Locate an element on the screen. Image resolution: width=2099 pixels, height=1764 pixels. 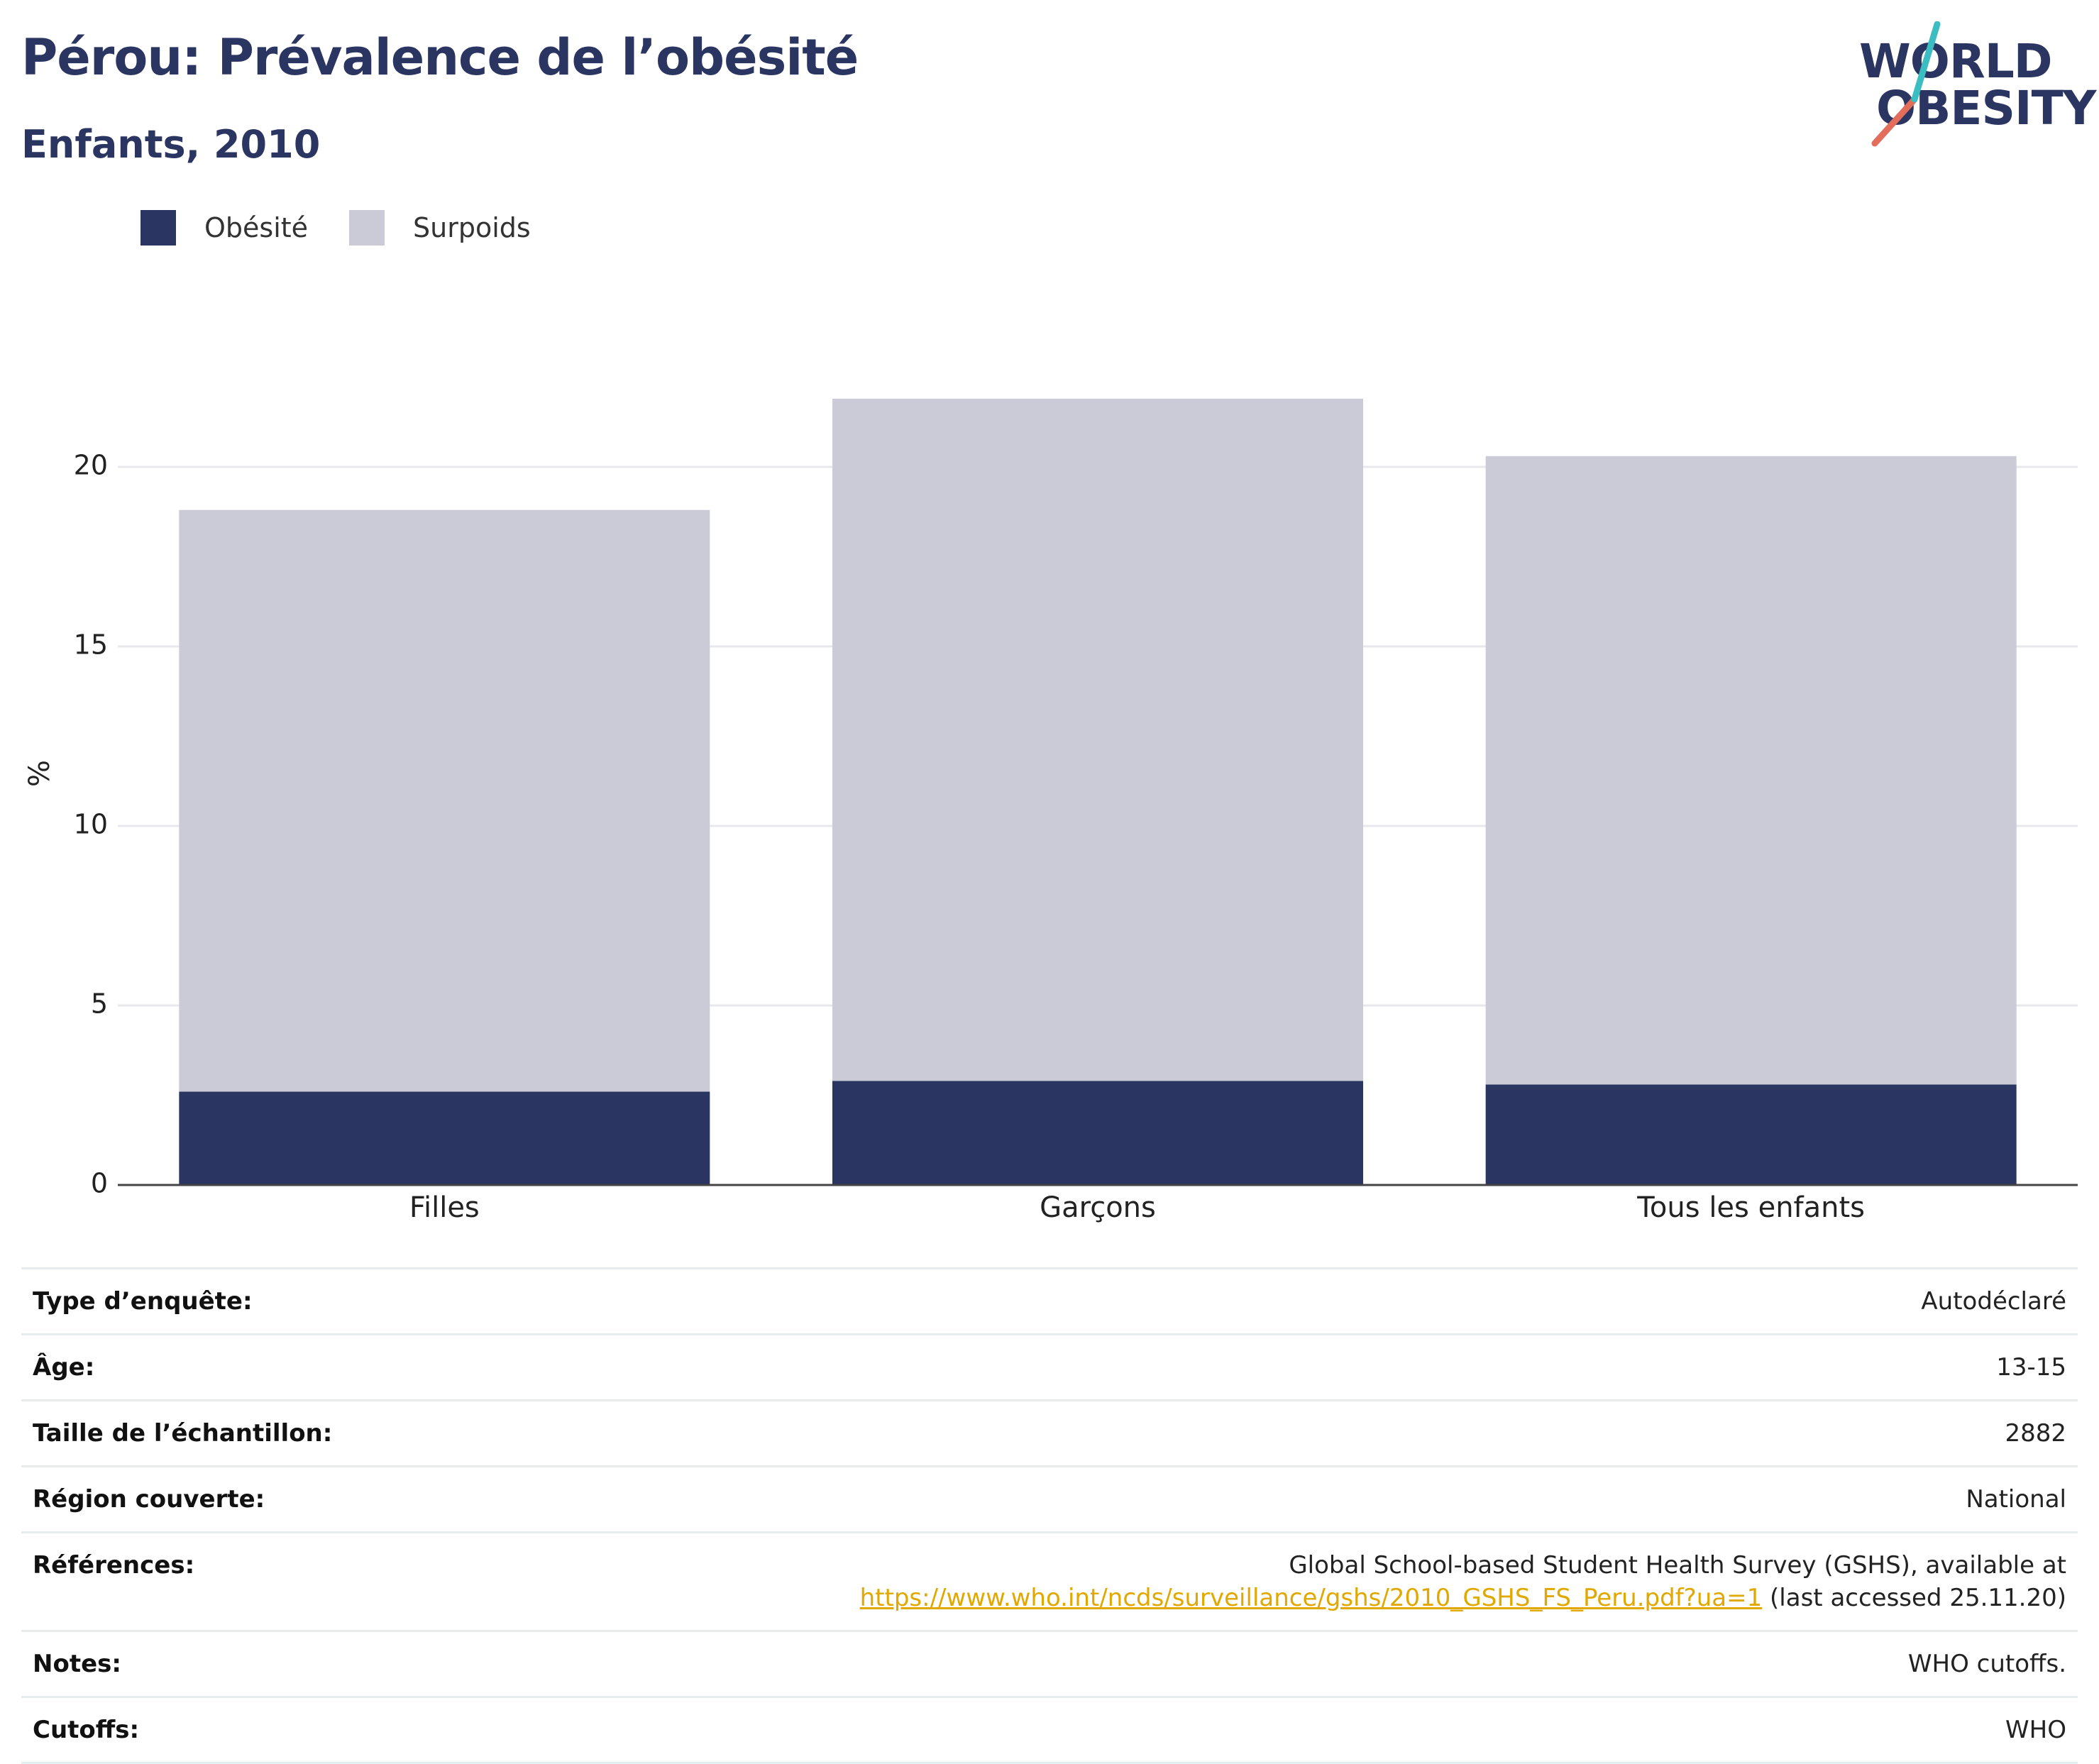
x-tick-label: Tous les enfants is located at coordinates (1750, 1207).